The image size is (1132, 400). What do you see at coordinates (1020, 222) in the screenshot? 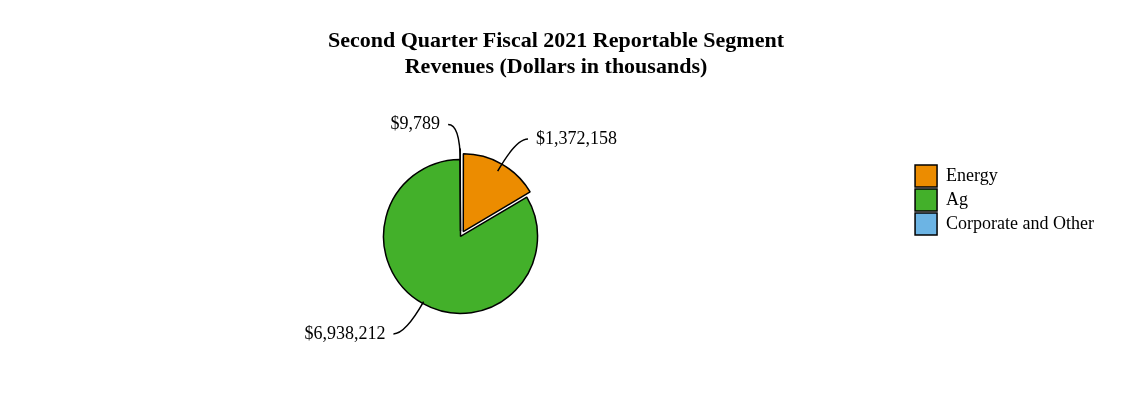
I see `legend-label: Corporate and Other` at bounding box center [1020, 222].